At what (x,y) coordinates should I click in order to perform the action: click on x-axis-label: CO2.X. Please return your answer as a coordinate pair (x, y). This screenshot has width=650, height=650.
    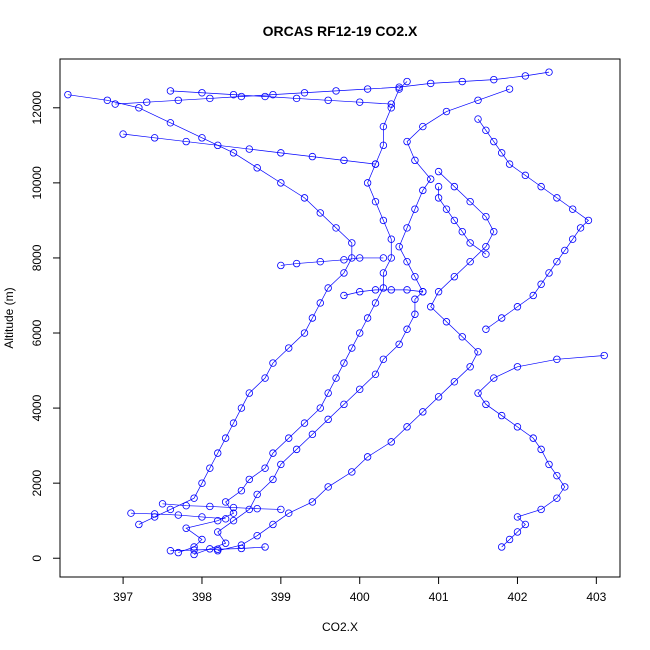
    Looking at the image, I should click on (340, 627).